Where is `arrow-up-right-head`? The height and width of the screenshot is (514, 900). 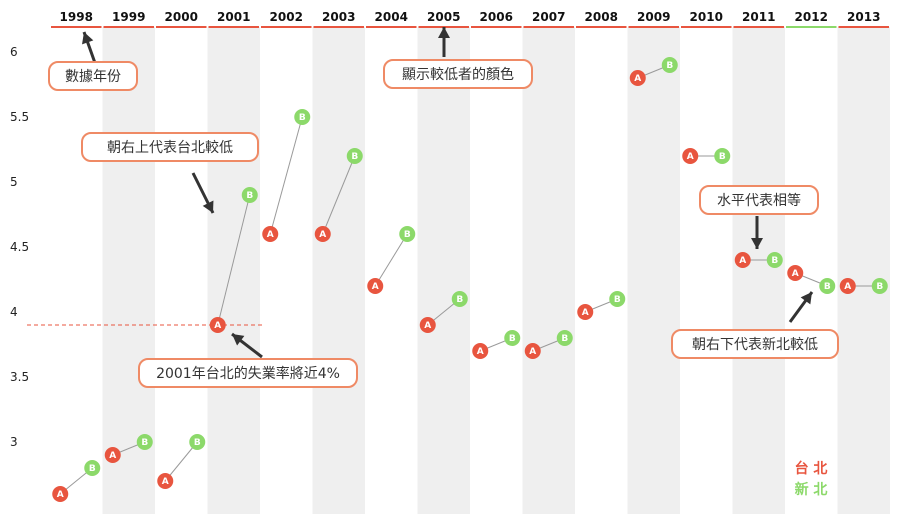 arrow-up-right-head is located at coordinates (208, 206).